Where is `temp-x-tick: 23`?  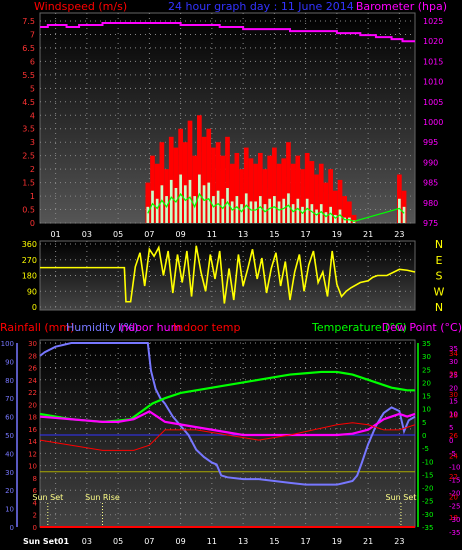 temp-x-tick: 23 is located at coordinates (399, 541).